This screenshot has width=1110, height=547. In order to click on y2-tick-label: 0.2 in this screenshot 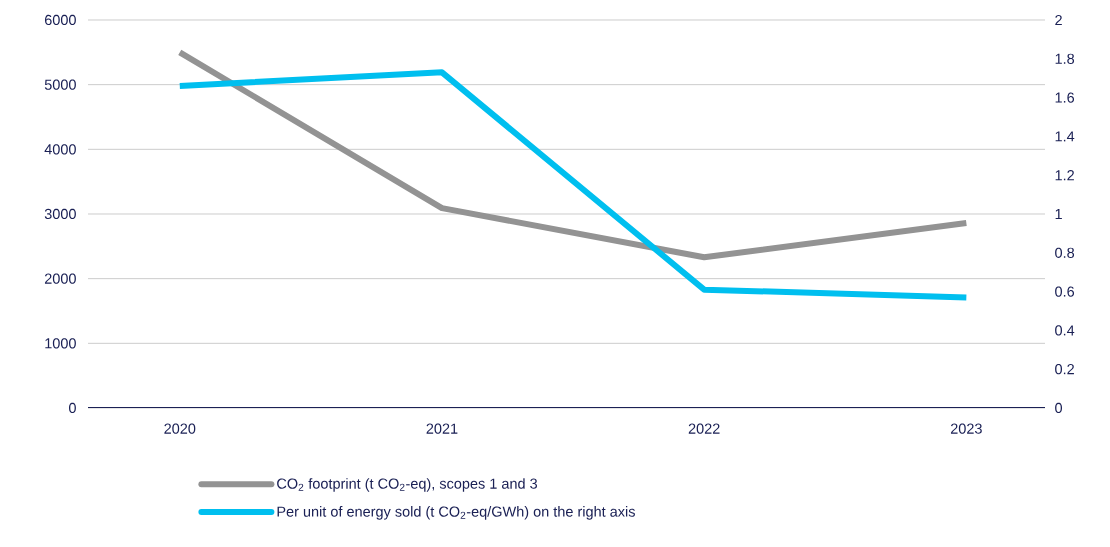, I will do `click(1064, 369)`.